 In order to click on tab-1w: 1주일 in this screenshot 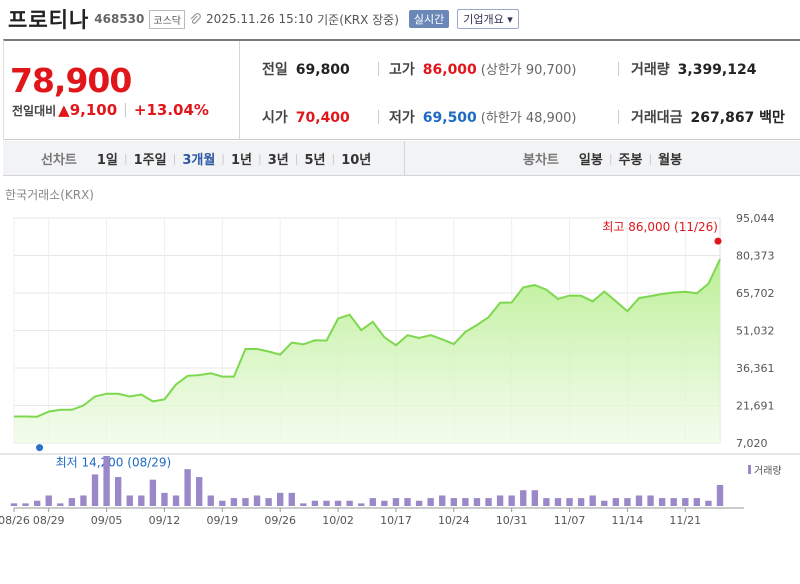, I will do `click(150, 160)`.